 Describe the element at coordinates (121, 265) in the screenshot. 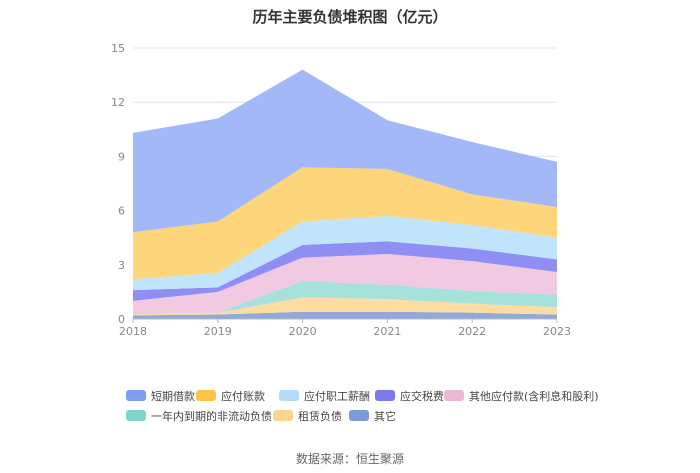

I see `y-tick-label-1: 3` at that location.